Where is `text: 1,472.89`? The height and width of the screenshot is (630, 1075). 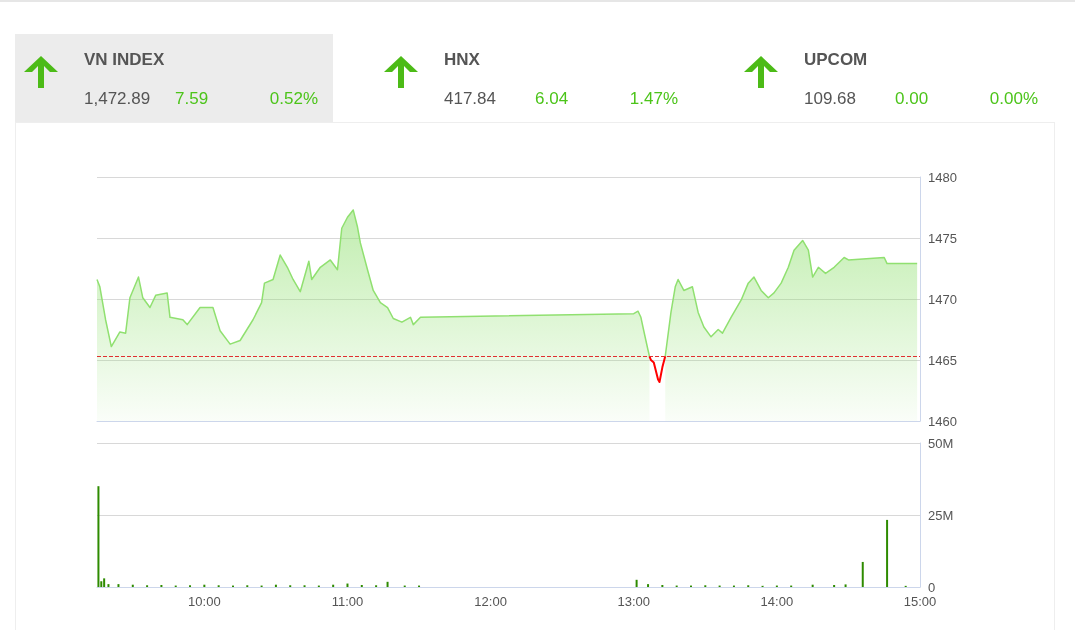
text: 1,472.89 is located at coordinates (117, 99).